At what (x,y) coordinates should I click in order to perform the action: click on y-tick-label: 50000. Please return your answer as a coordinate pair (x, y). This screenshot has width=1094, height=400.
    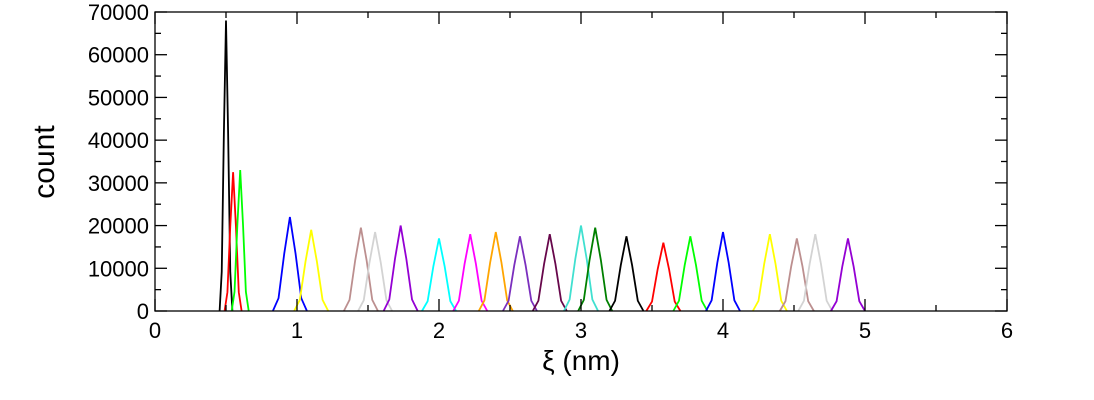
    Looking at the image, I should click on (118, 97).